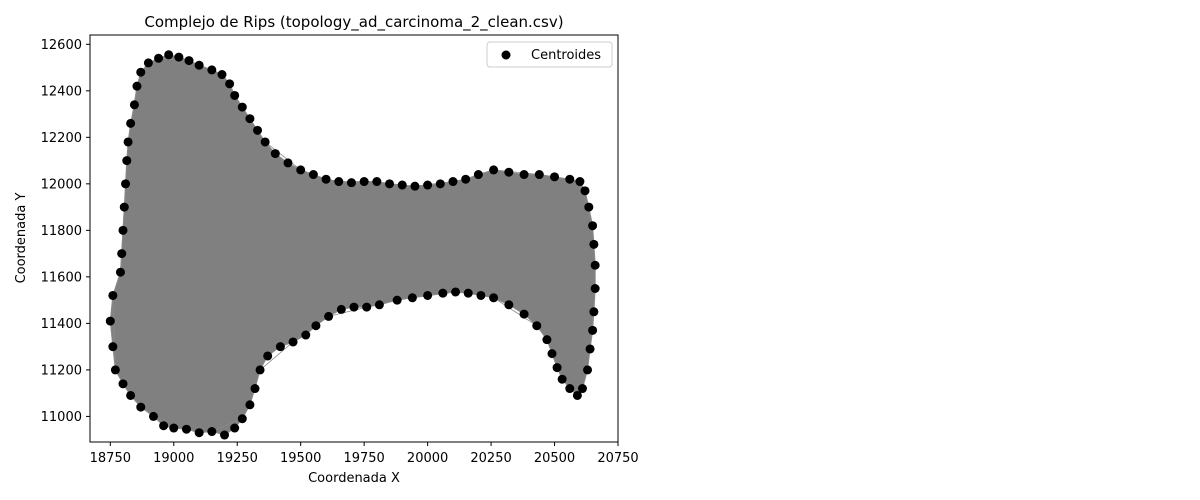 The height and width of the screenshot is (500, 1200). What do you see at coordinates (21, 238) in the screenshot?
I see `y-axis-label: Coordenada Y` at bounding box center [21, 238].